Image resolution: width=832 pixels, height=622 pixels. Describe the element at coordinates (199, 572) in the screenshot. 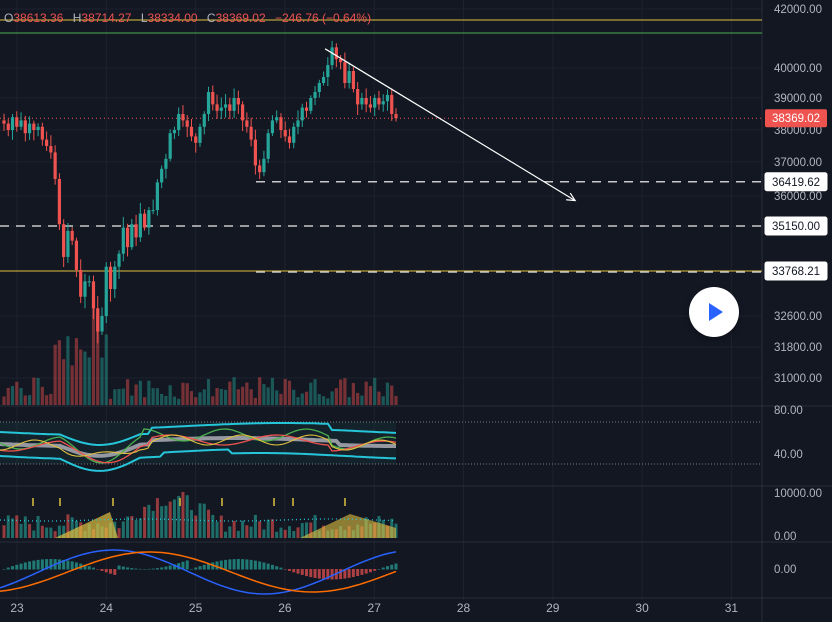

I see `macd-pane` at that location.